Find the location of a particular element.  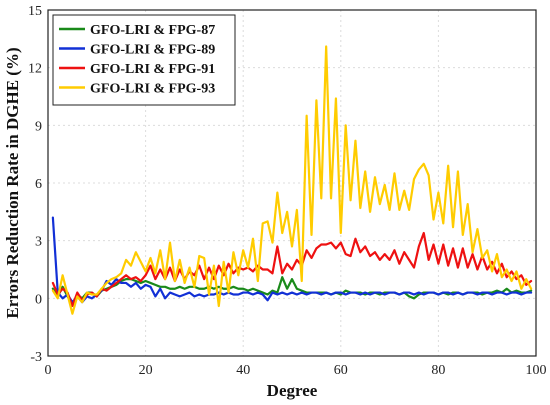

y-tick-label: 0 is located at coordinates (38, 299).